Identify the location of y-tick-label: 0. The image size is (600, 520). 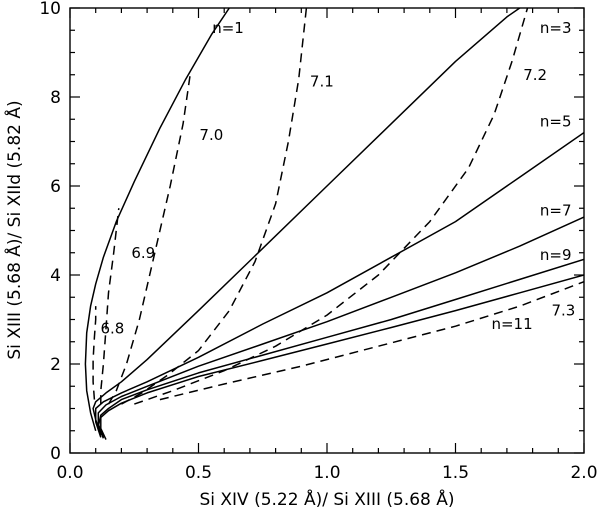
(55, 454).